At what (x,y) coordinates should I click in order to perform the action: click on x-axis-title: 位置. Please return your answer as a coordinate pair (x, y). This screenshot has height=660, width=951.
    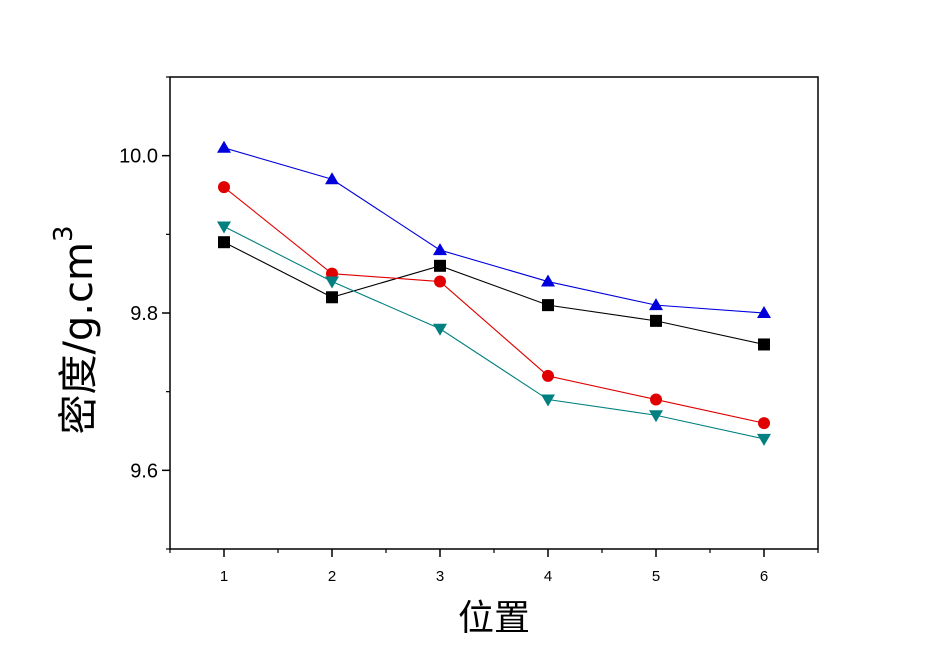
    Looking at the image, I should click on (494, 618).